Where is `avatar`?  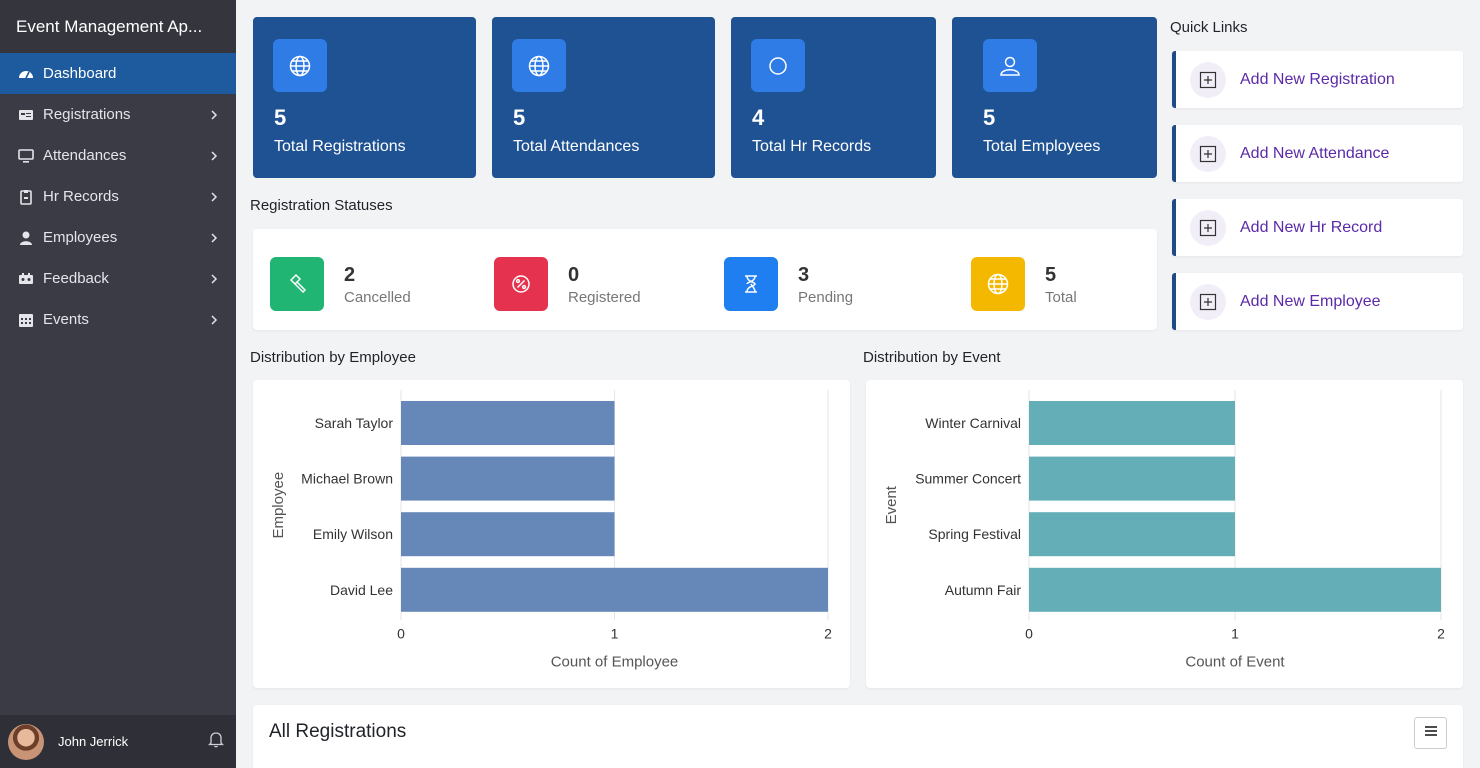
avatar is located at coordinates (26, 741).